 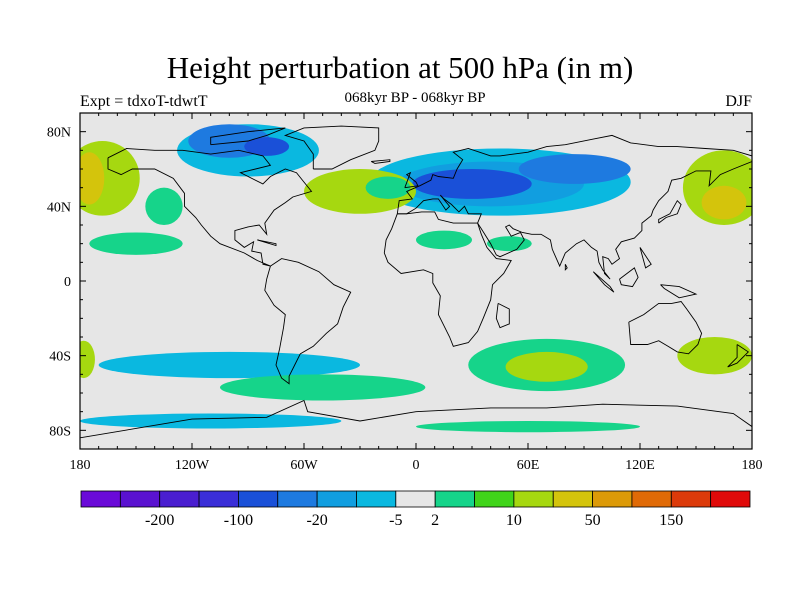 I want to click on chart-title: Height perturbation at 500 hPa (in m), so click(x=400, y=67).